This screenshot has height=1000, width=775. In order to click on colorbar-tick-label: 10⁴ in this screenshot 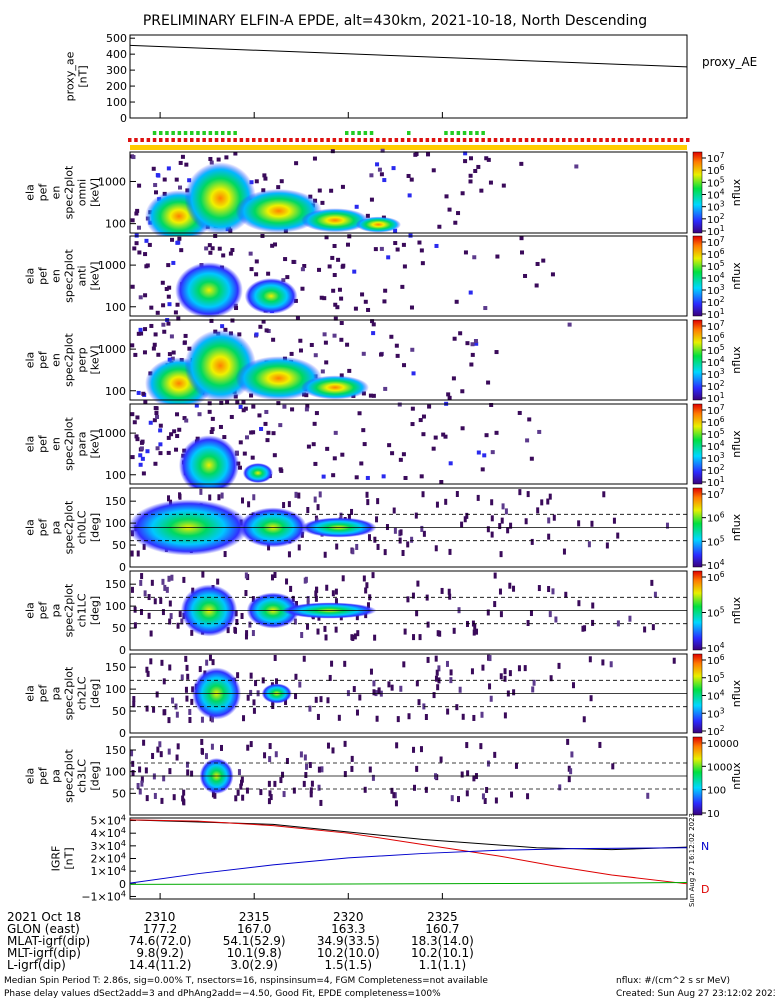, I will do `click(716, 696)`.